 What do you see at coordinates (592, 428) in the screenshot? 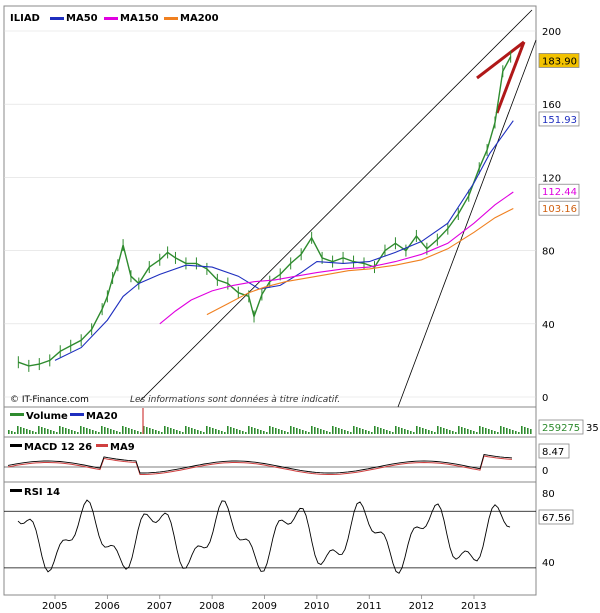
I see `volume-cut-label: 35` at bounding box center [592, 428].